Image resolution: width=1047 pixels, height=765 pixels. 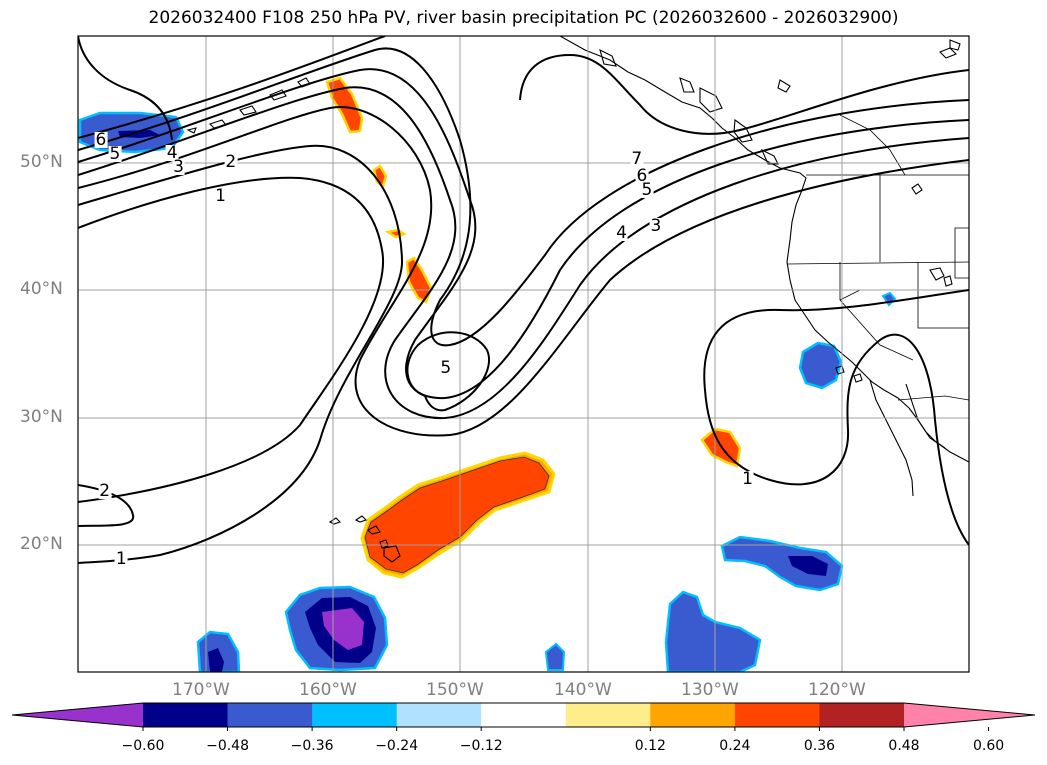 I want to click on colorbar-tick-label: 0.24, so click(x=735, y=746).